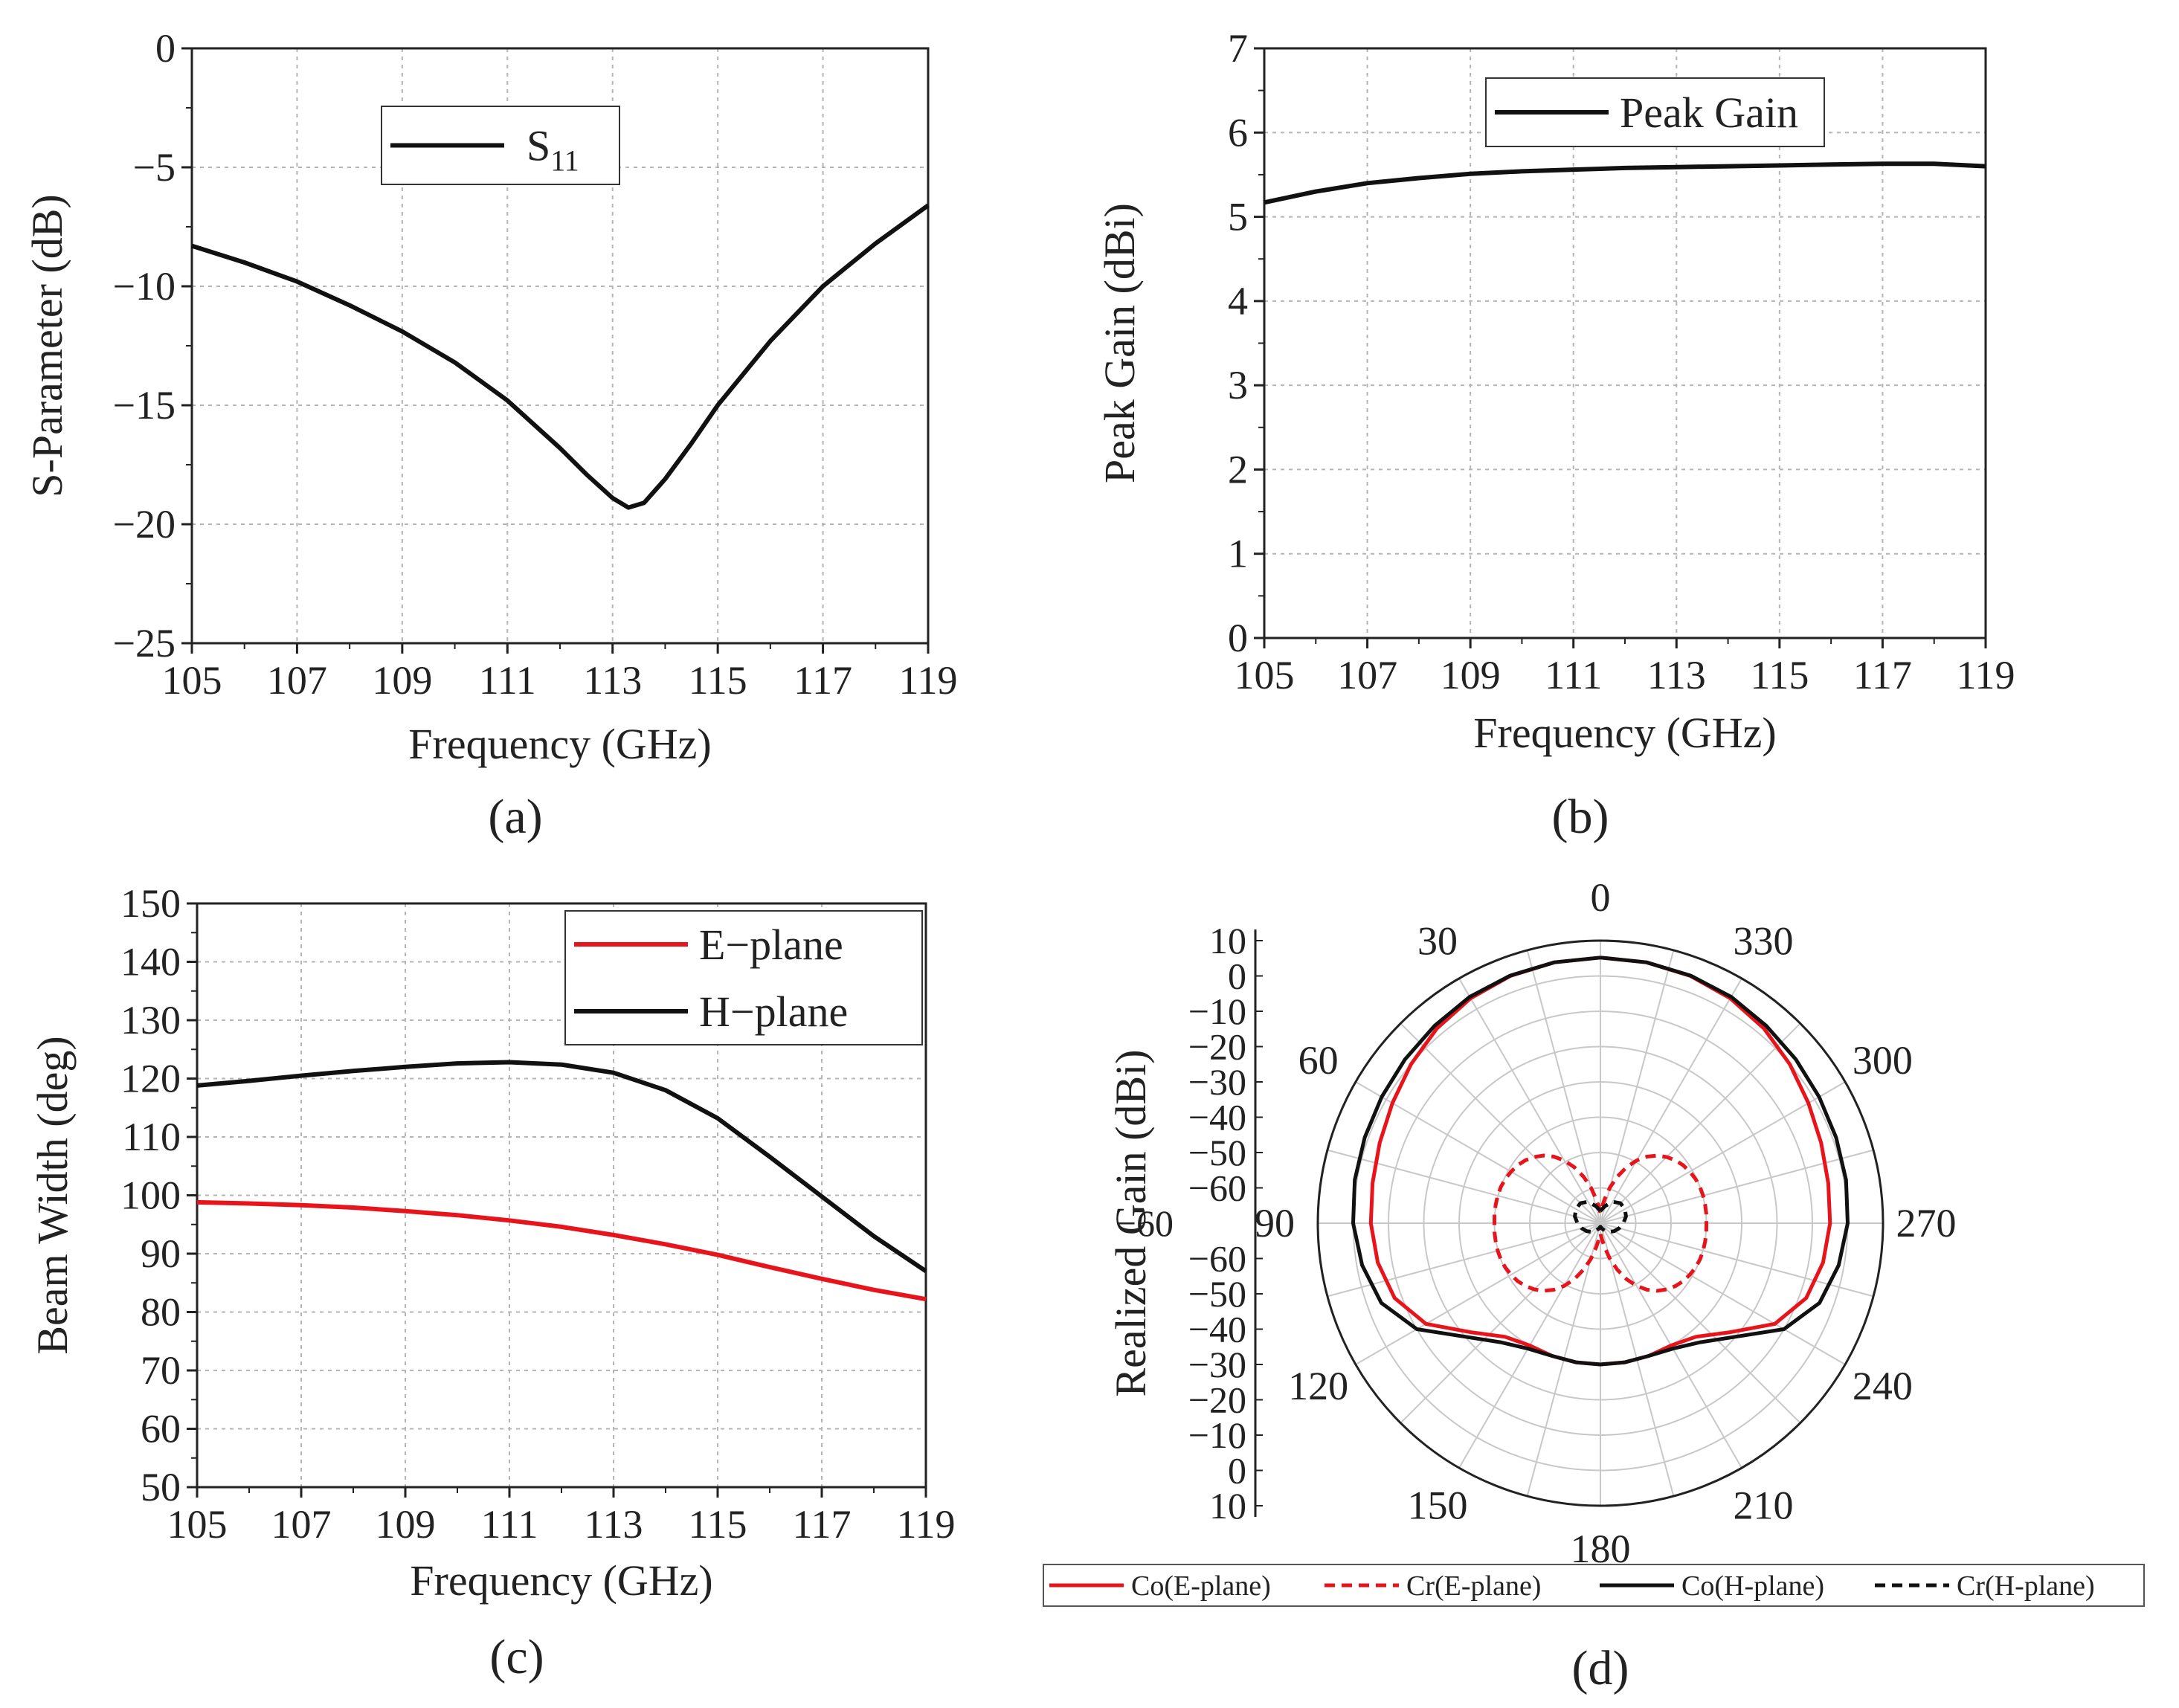 The image size is (2179, 1708). Describe the element at coordinates (161, 1487) in the screenshot. I see `y-tick-label: 50` at that location.